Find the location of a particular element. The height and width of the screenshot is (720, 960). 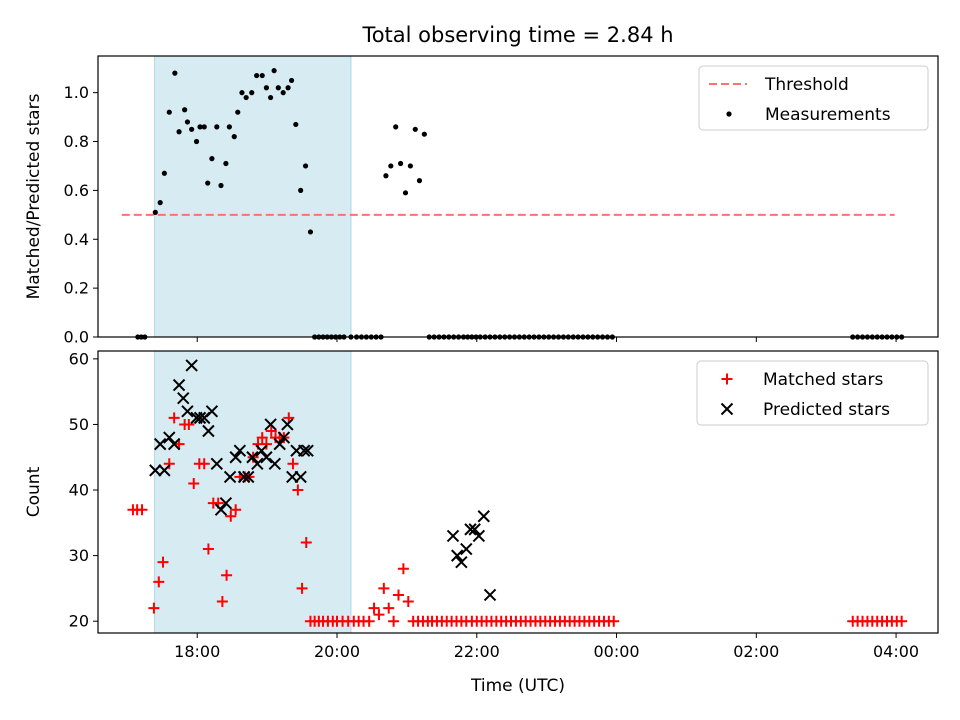

y-tick-label: 0.0 is located at coordinates (76, 337).